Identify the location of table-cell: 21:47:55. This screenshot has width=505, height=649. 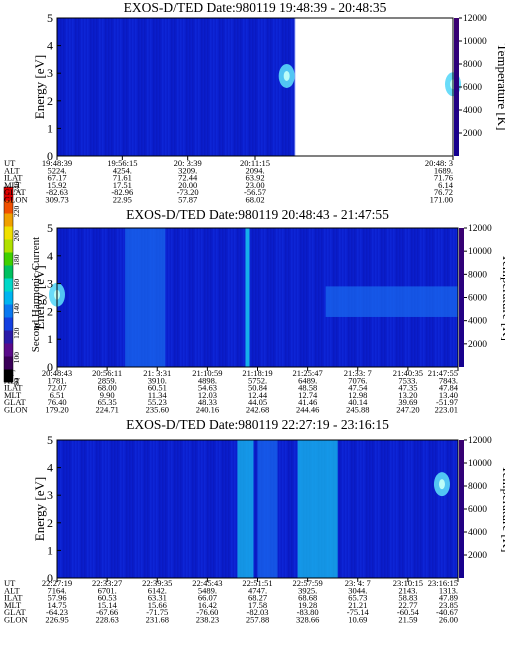
(443, 373).